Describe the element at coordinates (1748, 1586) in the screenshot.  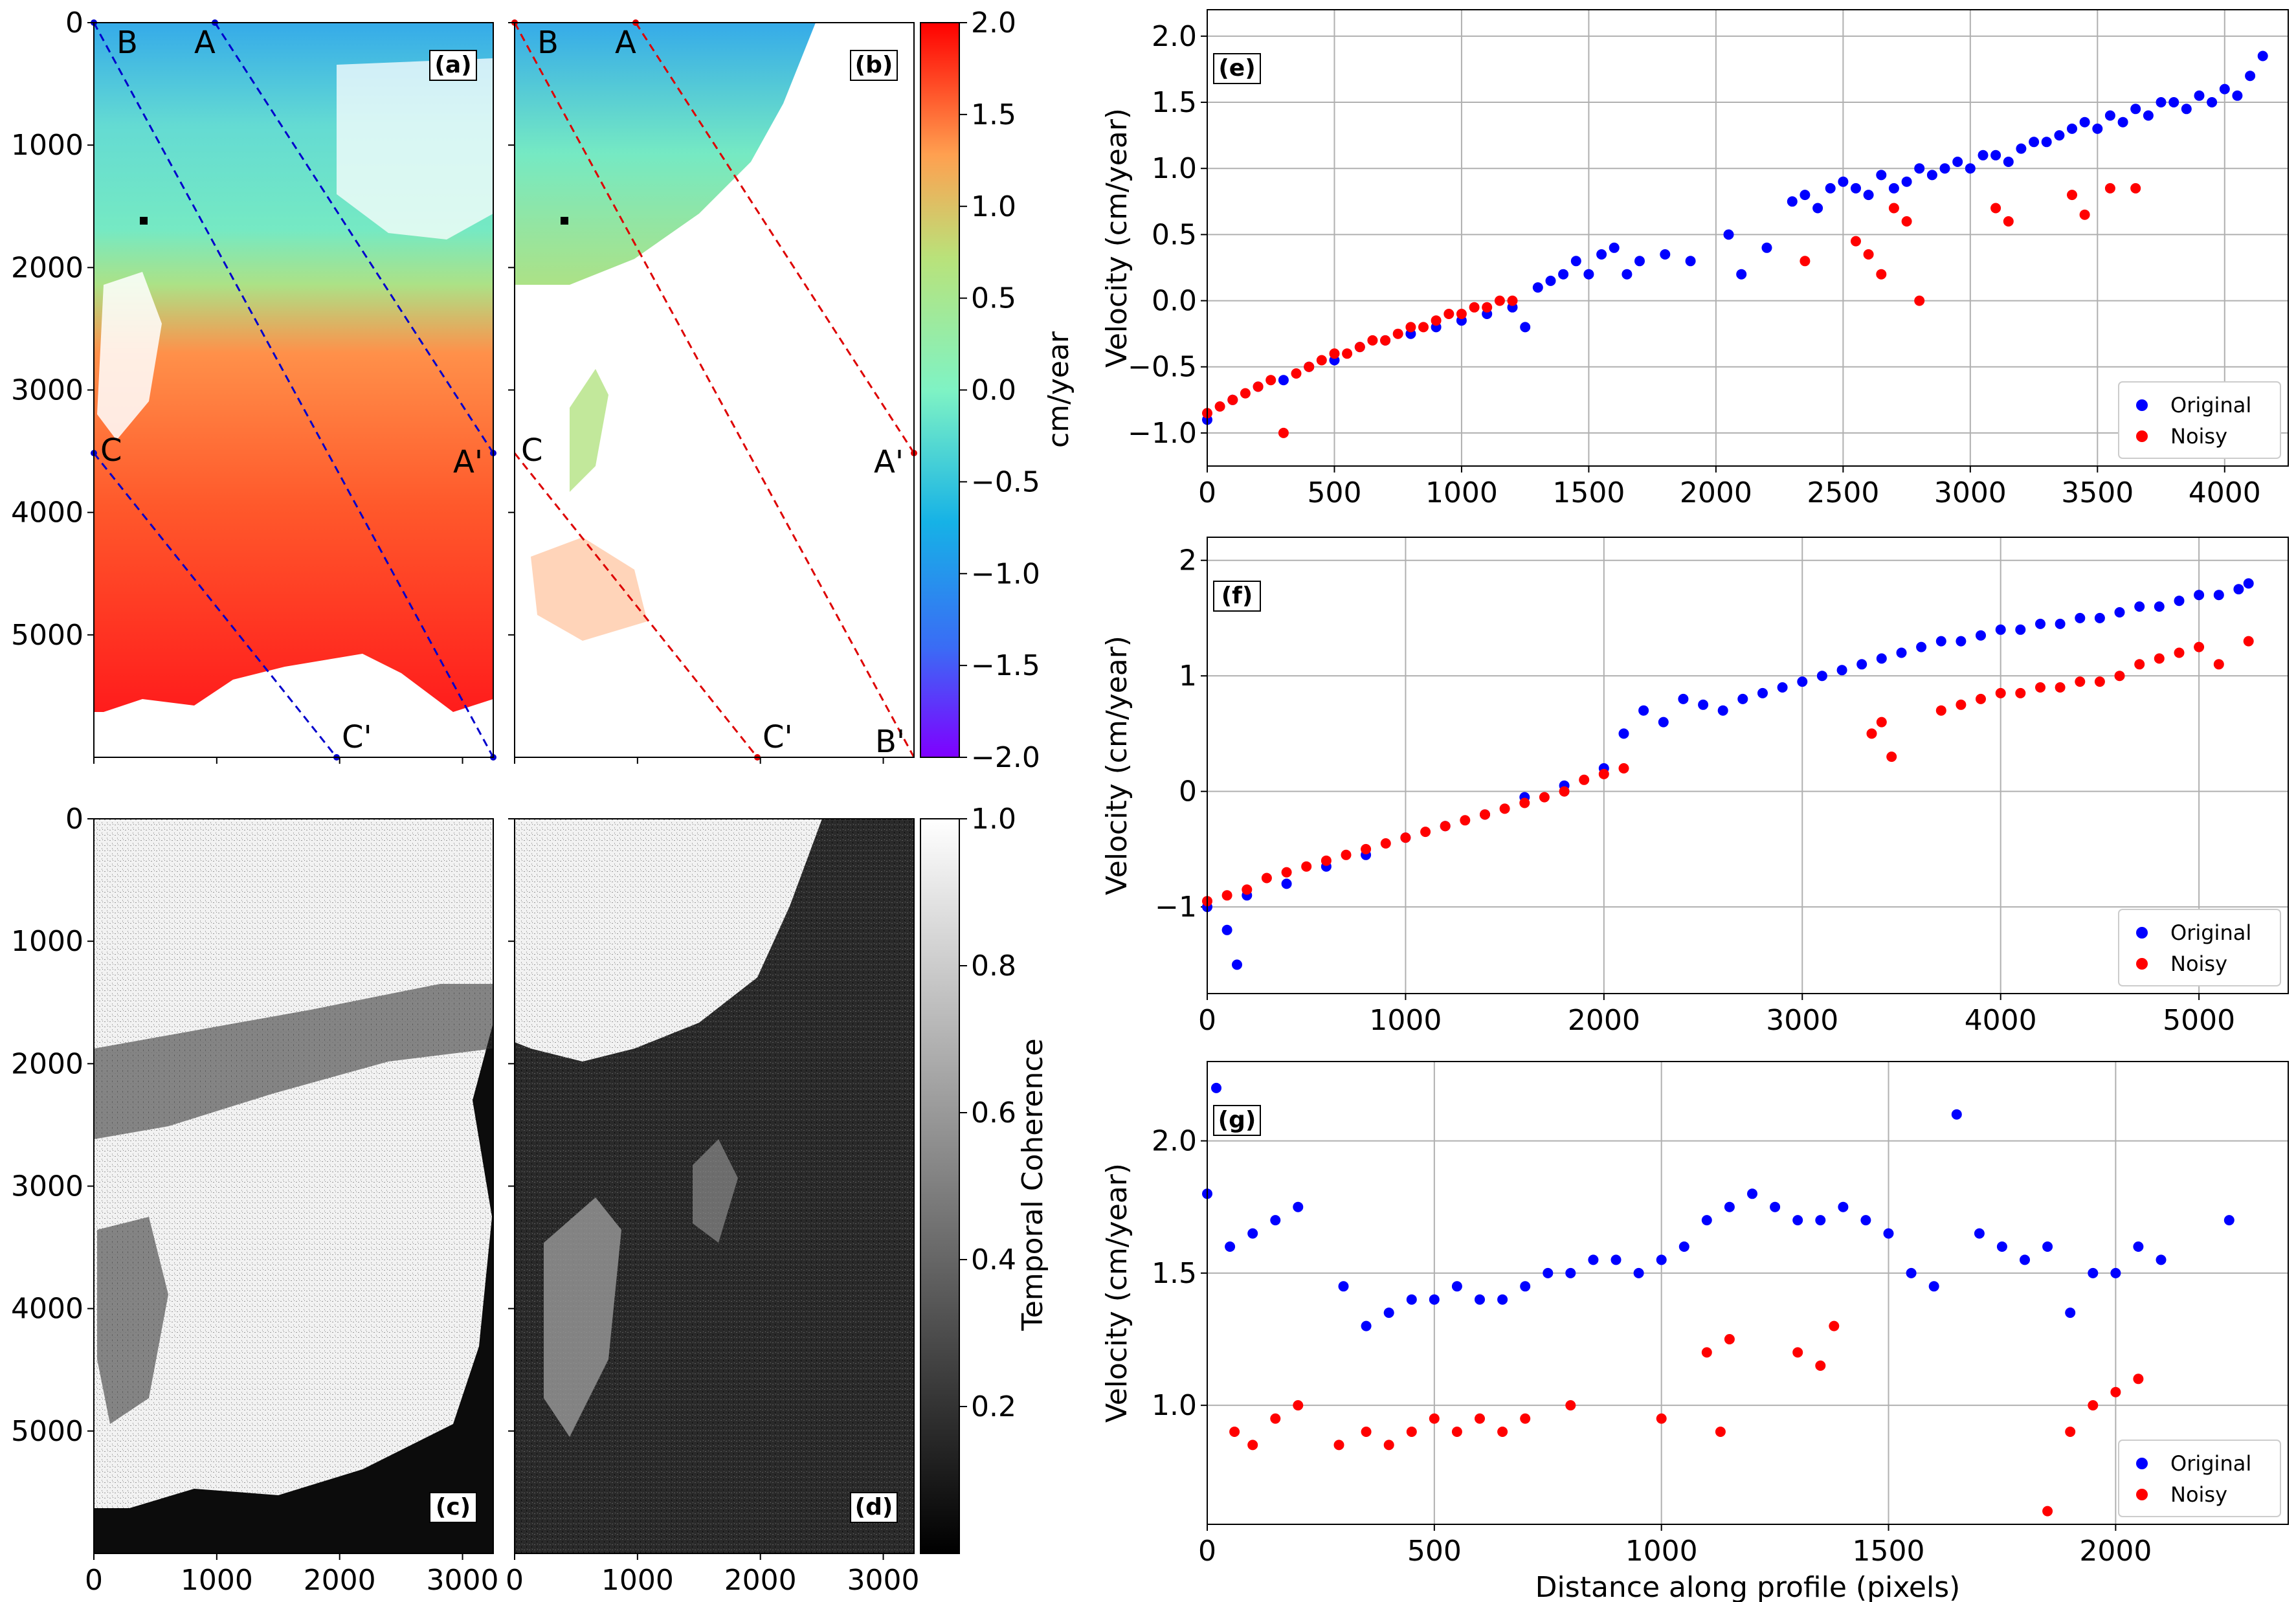
I see `x-axis-label: Distance along profile (pixels)` at that location.